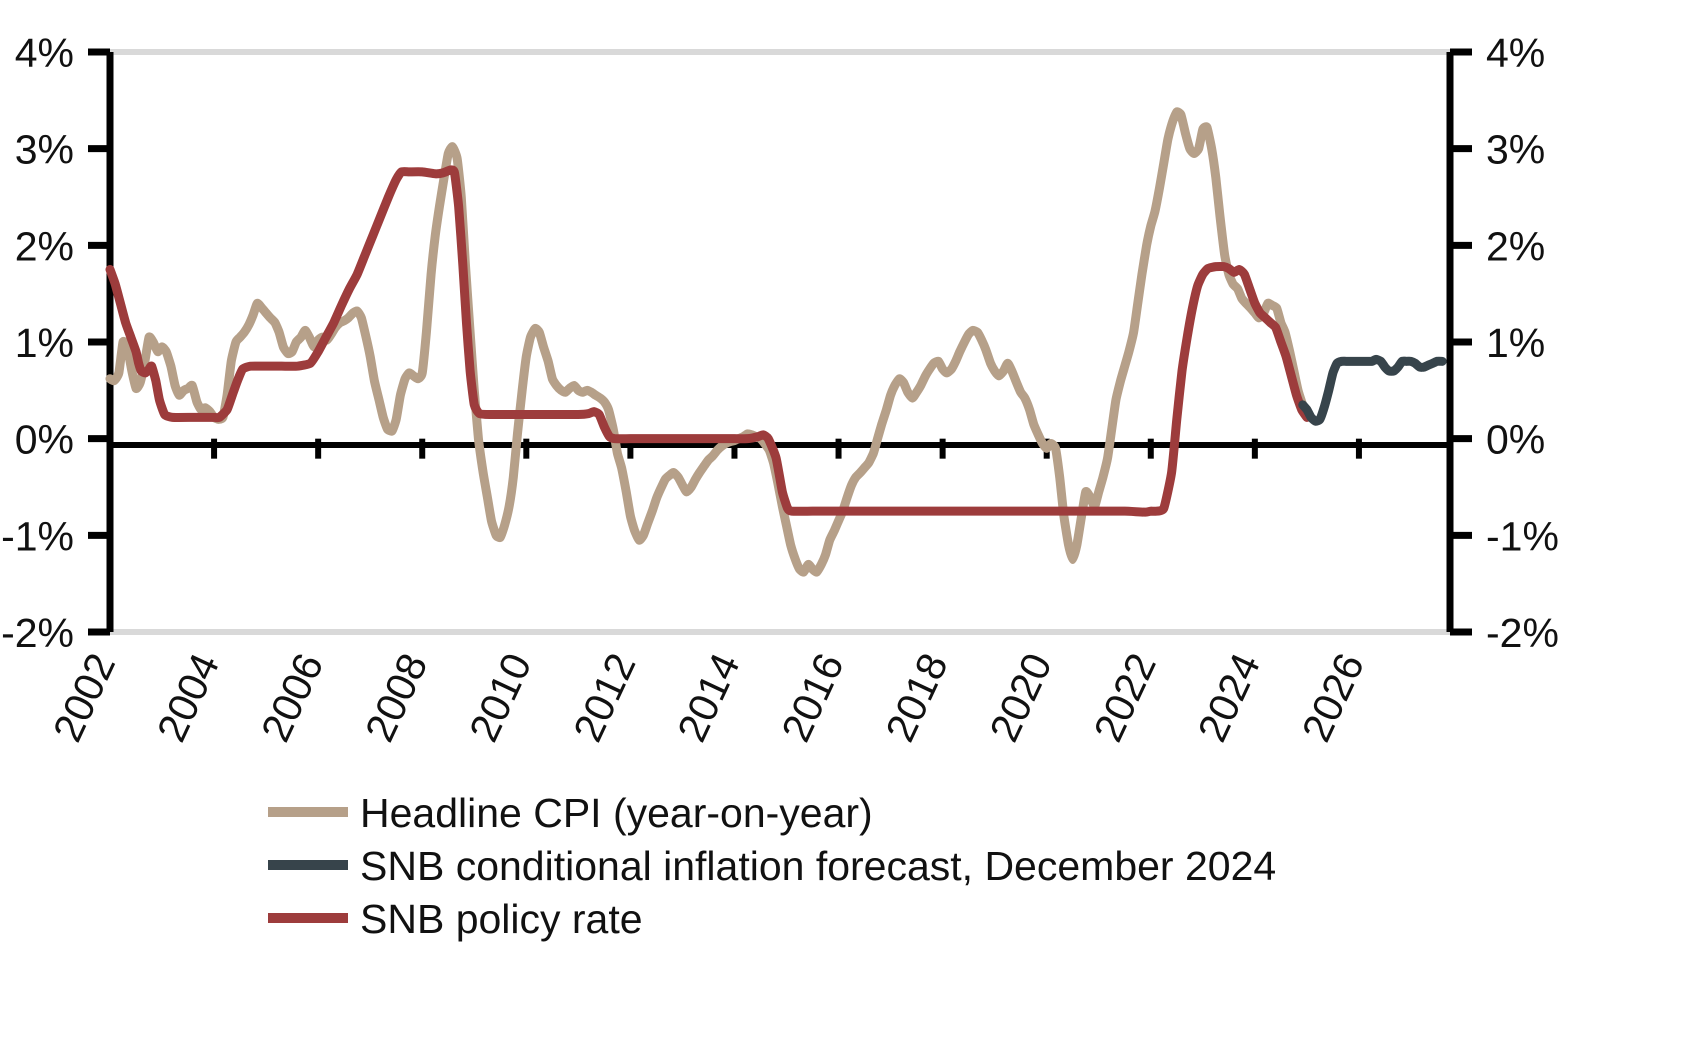  Describe the element at coordinates (44, 440) in the screenshot. I see `y-axis-tick-label-left: 0%` at that location.